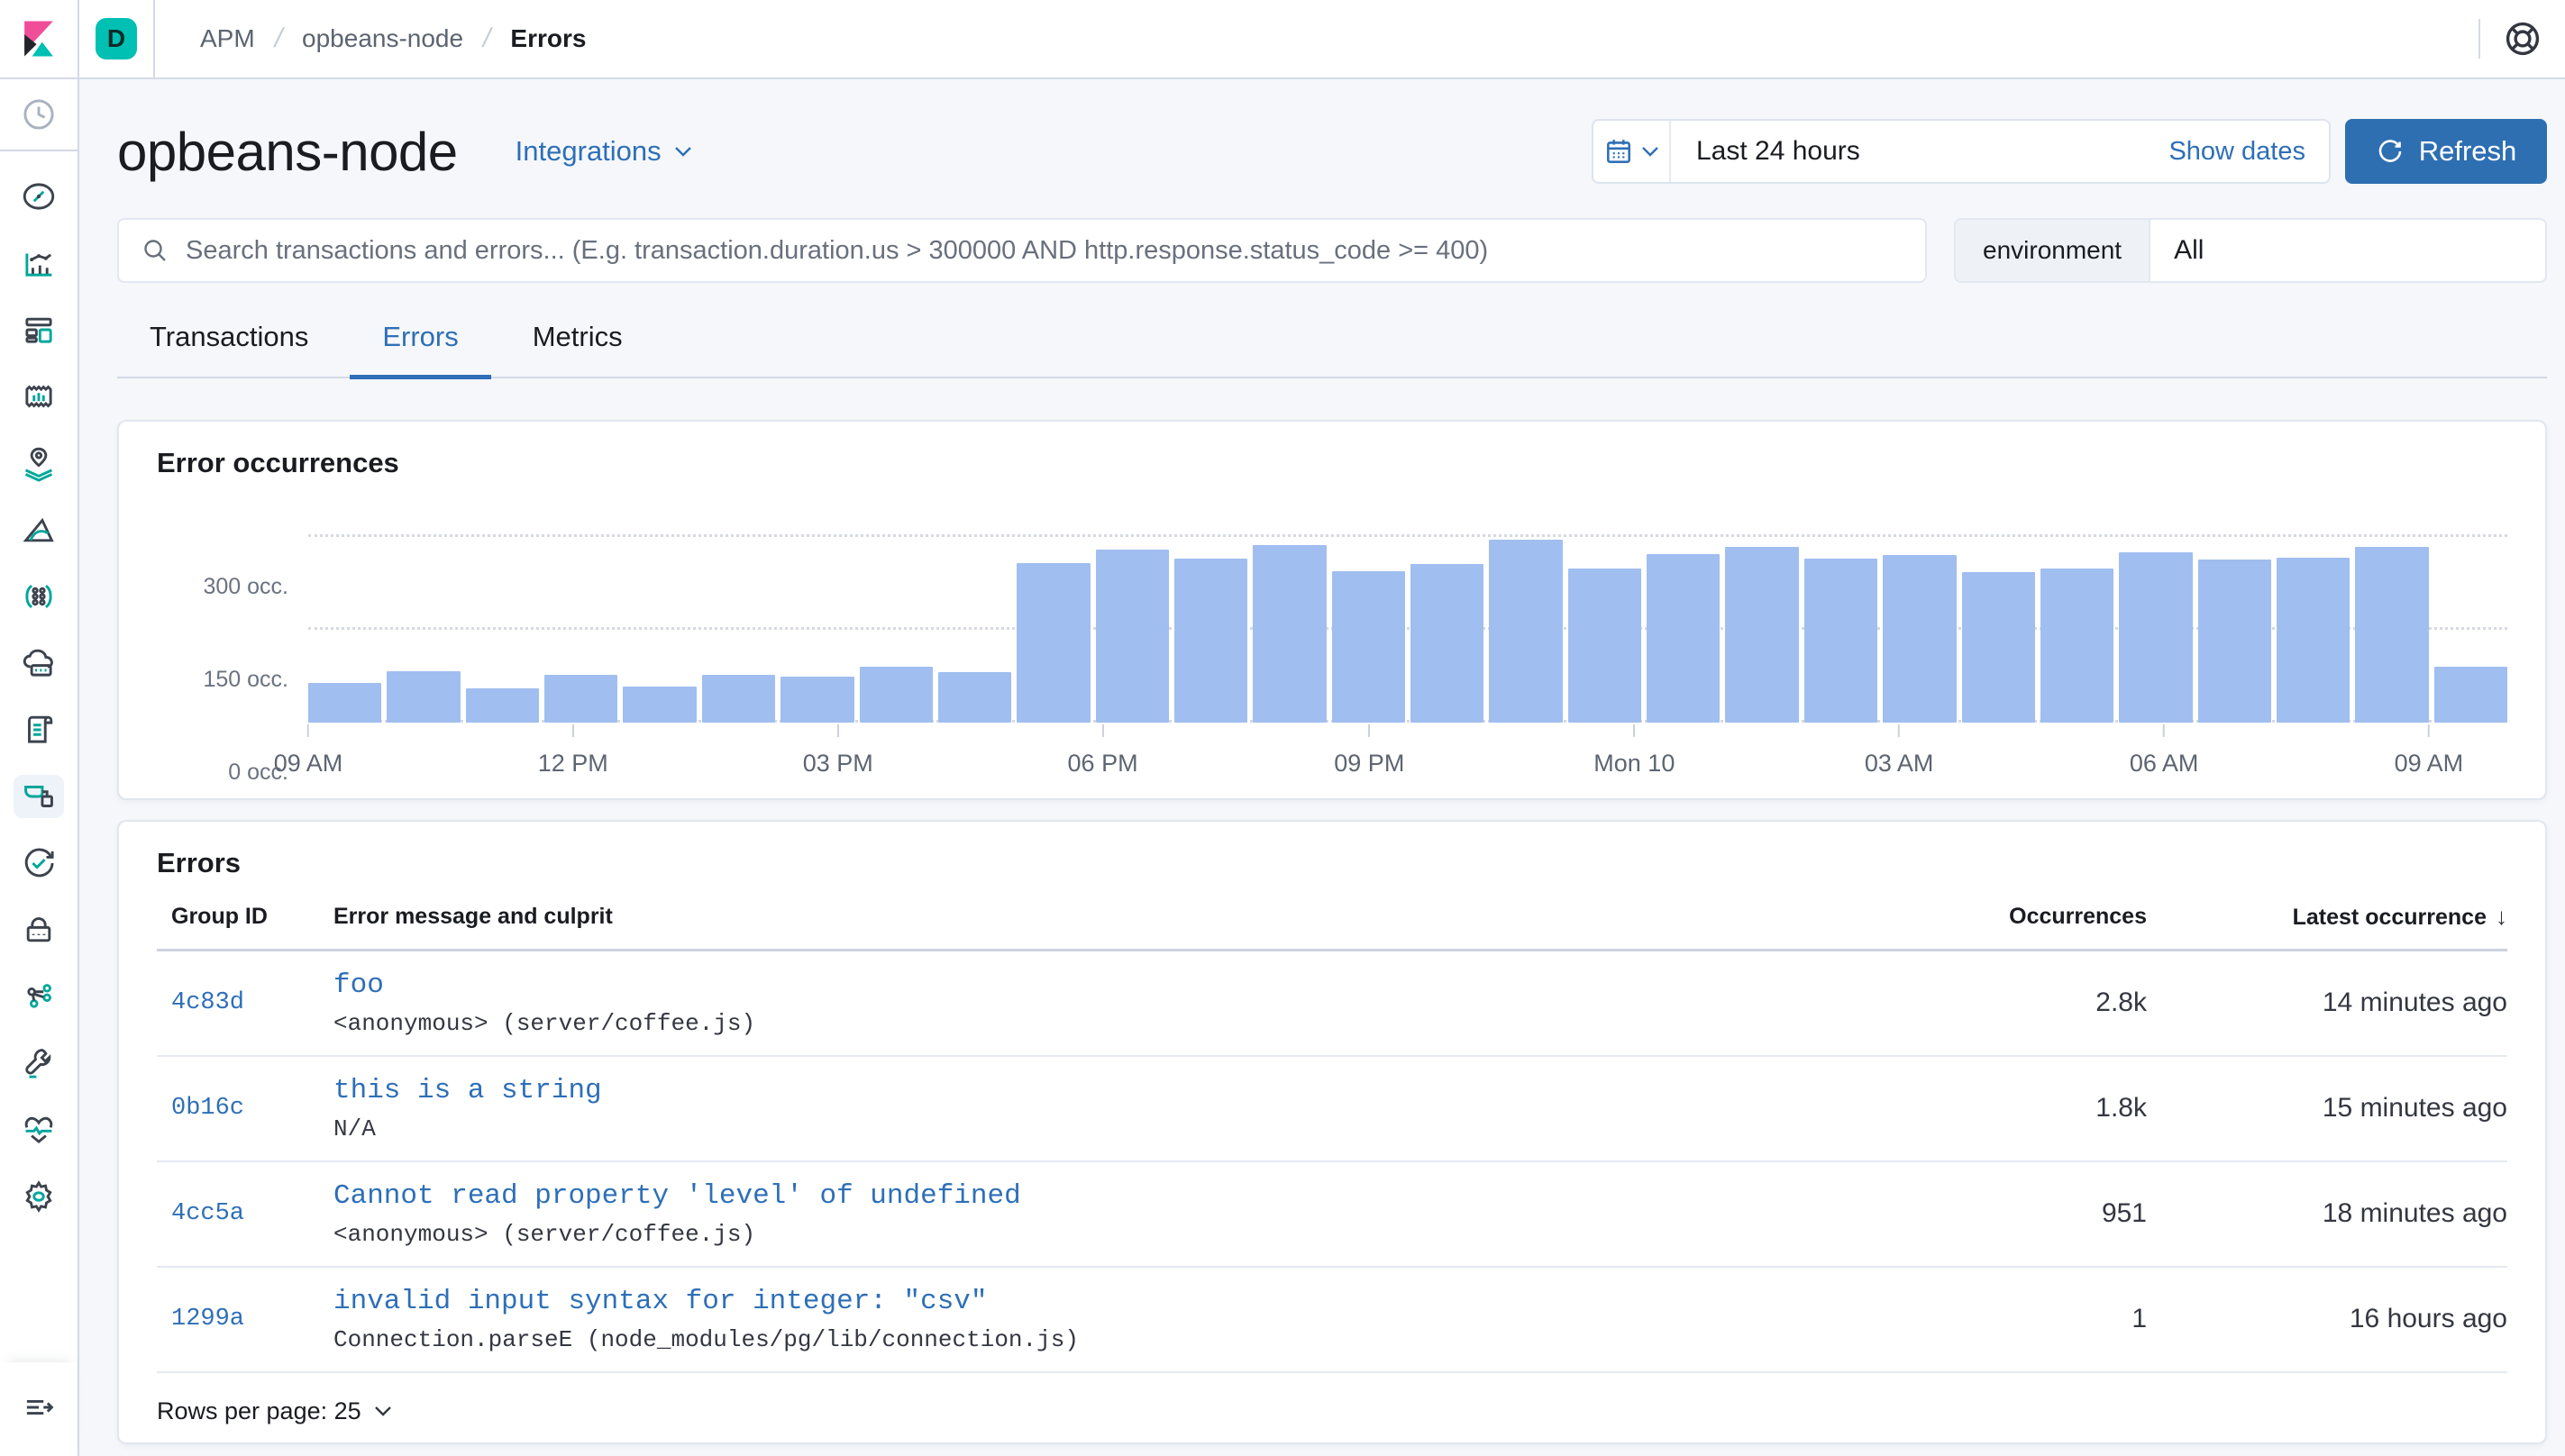 The width and height of the screenshot is (2565, 1456). Describe the element at coordinates (39, 330) in the screenshot. I see `sidebar-item-dashboard` at that location.